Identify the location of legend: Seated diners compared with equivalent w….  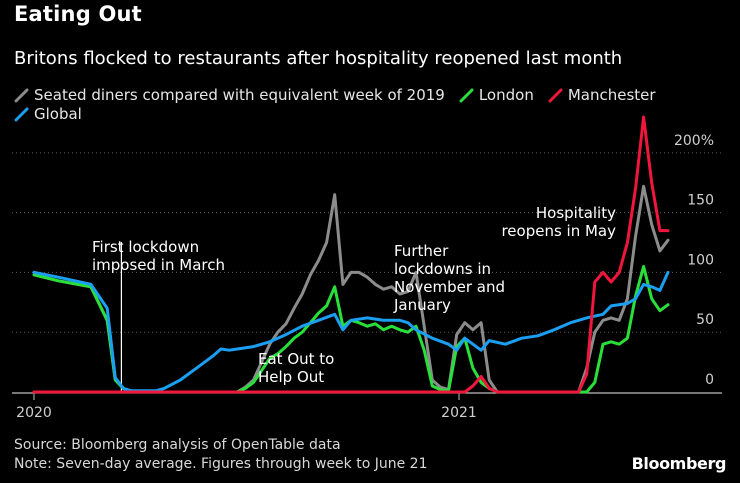
(364, 105).